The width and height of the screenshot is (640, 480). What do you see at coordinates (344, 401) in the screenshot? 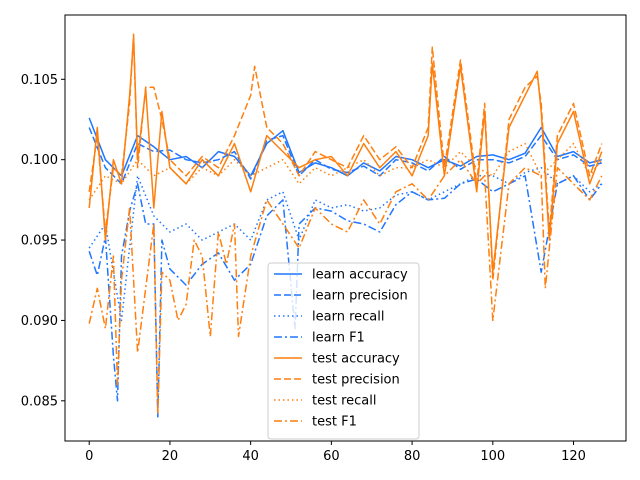
I see `legend-label: test recall` at bounding box center [344, 401].